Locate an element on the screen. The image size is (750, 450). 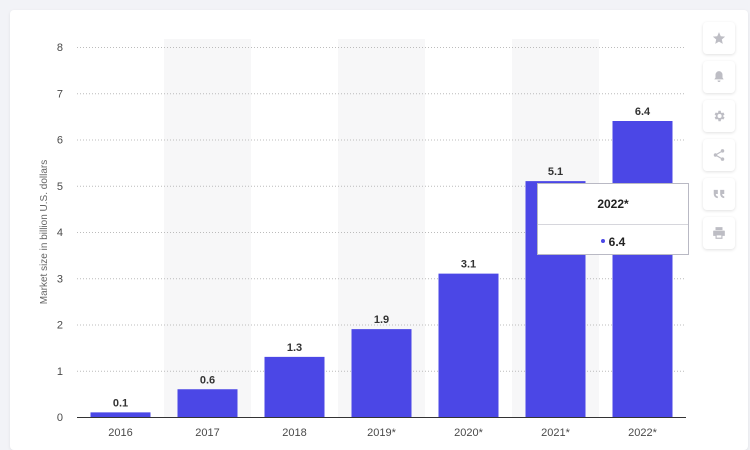
bar-value-label: 1.9 is located at coordinates (381, 320).